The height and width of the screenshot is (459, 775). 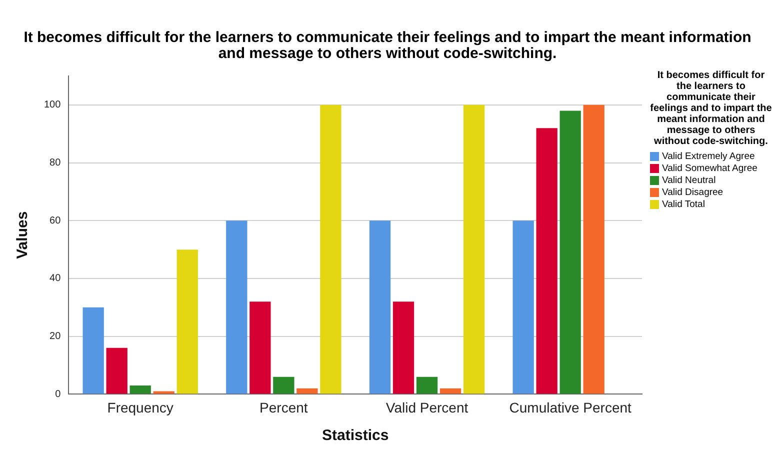 What do you see at coordinates (53, 105) in the screenshot?
I see `y-tick-label: 100` at bounding box center [53, 105].